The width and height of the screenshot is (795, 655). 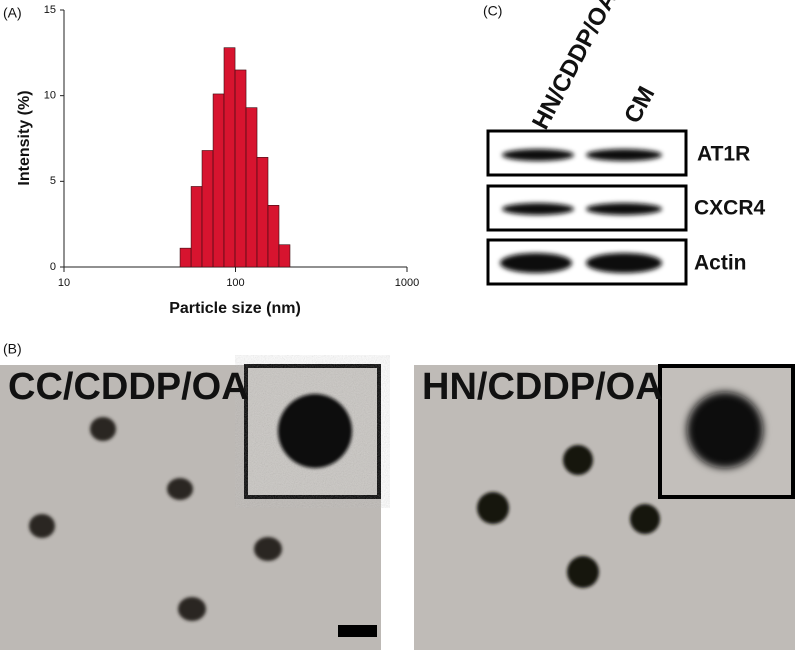 I want to click on blot-panel, so click(x=587, y=207).